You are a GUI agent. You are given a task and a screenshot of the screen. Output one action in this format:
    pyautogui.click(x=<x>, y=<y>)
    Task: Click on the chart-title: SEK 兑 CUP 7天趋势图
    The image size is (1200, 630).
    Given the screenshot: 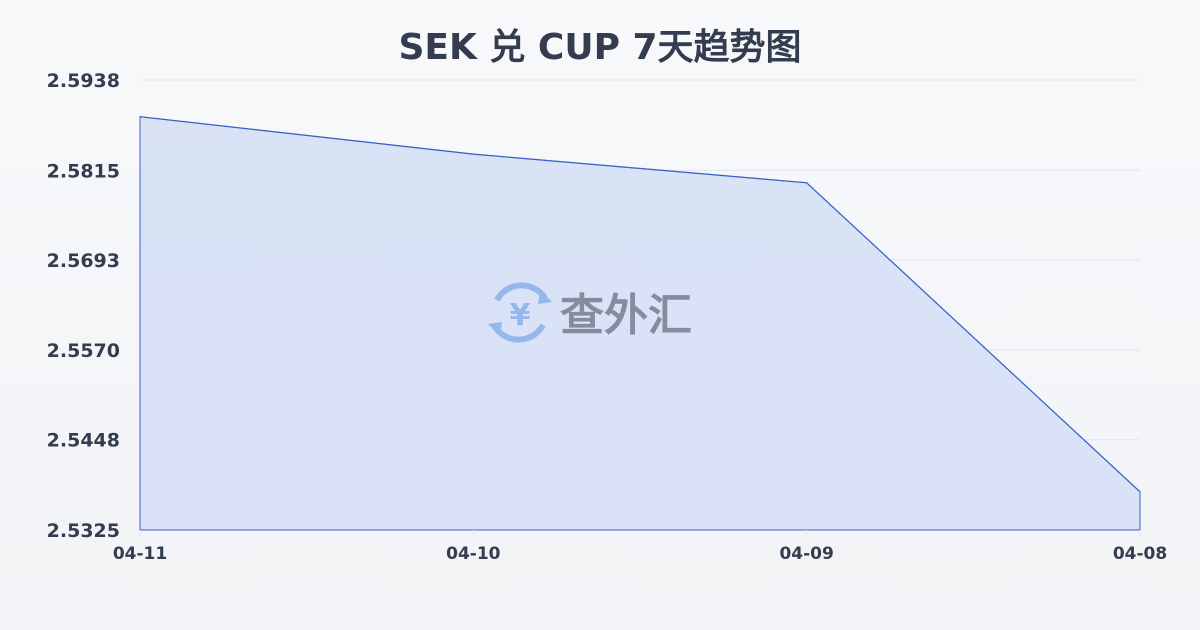 What is the action you would take?
    pyautogui.click(x=600, y=47)
    